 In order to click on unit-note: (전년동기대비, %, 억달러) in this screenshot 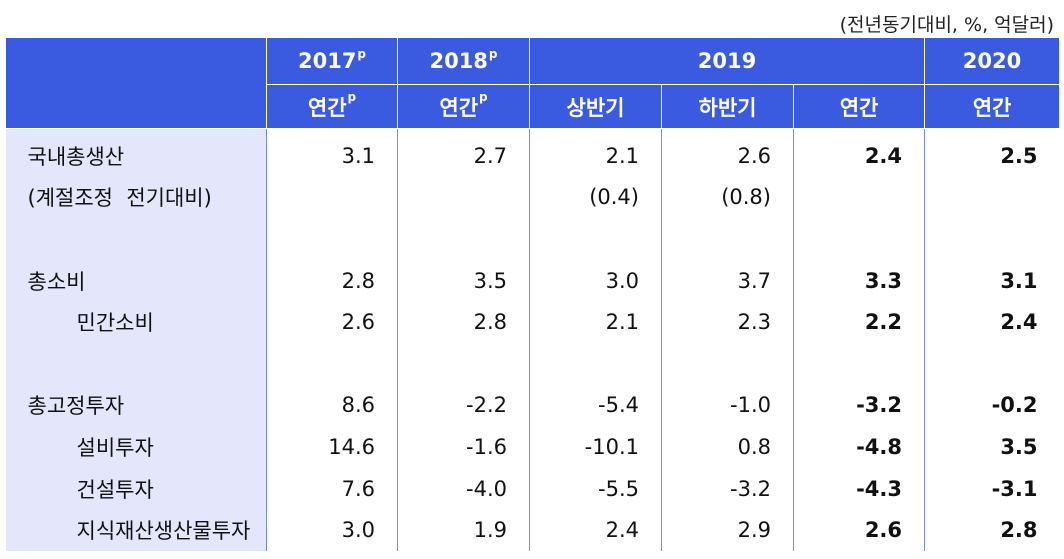, I will do `click(946, 25)`.